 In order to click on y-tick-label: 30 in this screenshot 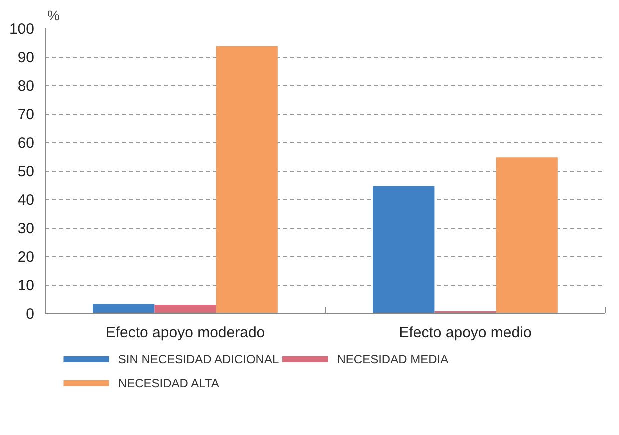, I will do `click(26, 229)`.